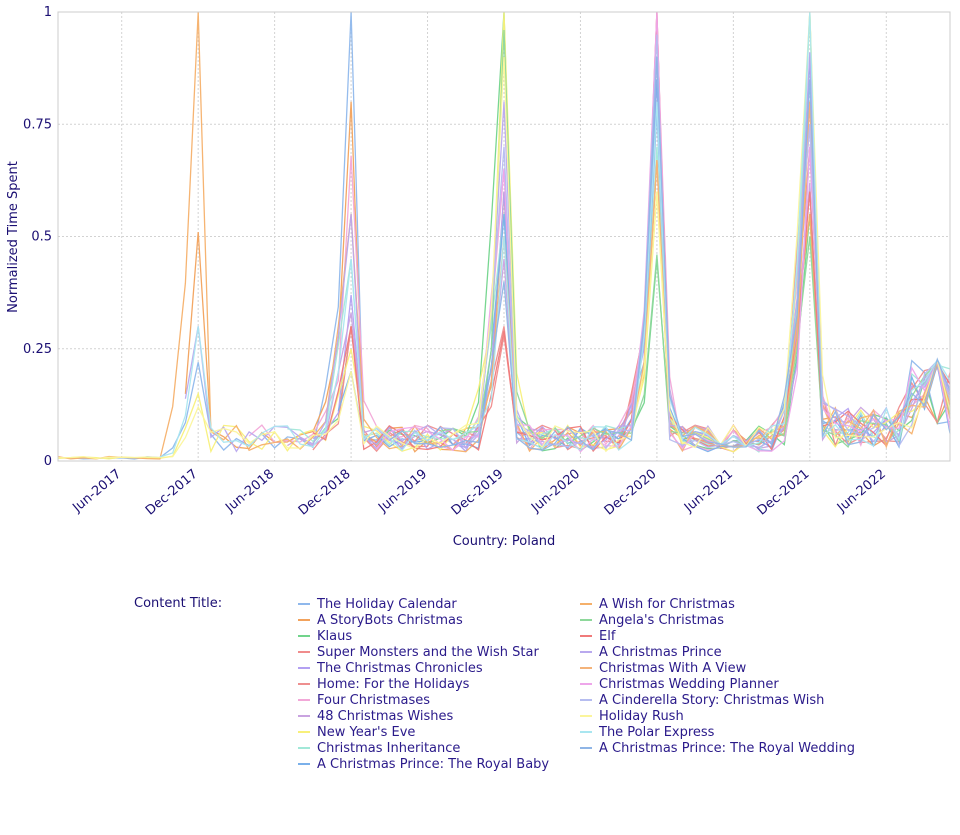 This screenshot has width=960, height=835. I want to click on x-tick-label: Jun-2018, so click(249, 491).